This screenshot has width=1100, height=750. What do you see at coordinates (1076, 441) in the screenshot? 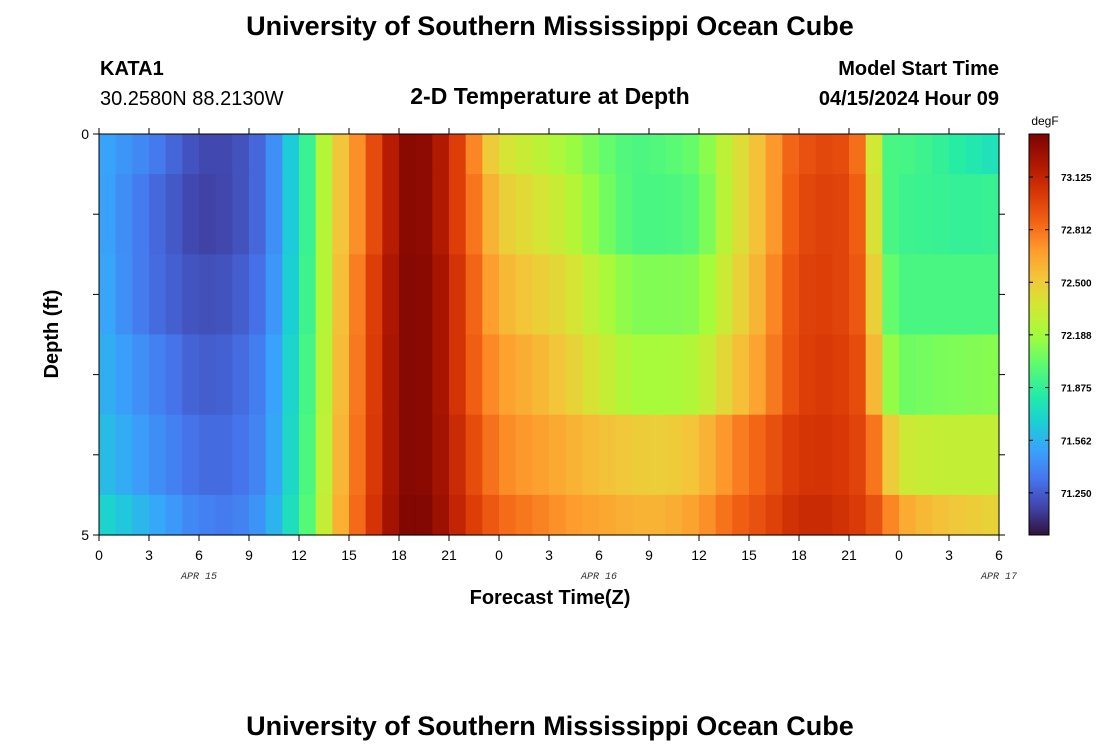
I see `colorbar-tick-label: 71.562` at bounding box center [1076, 441].